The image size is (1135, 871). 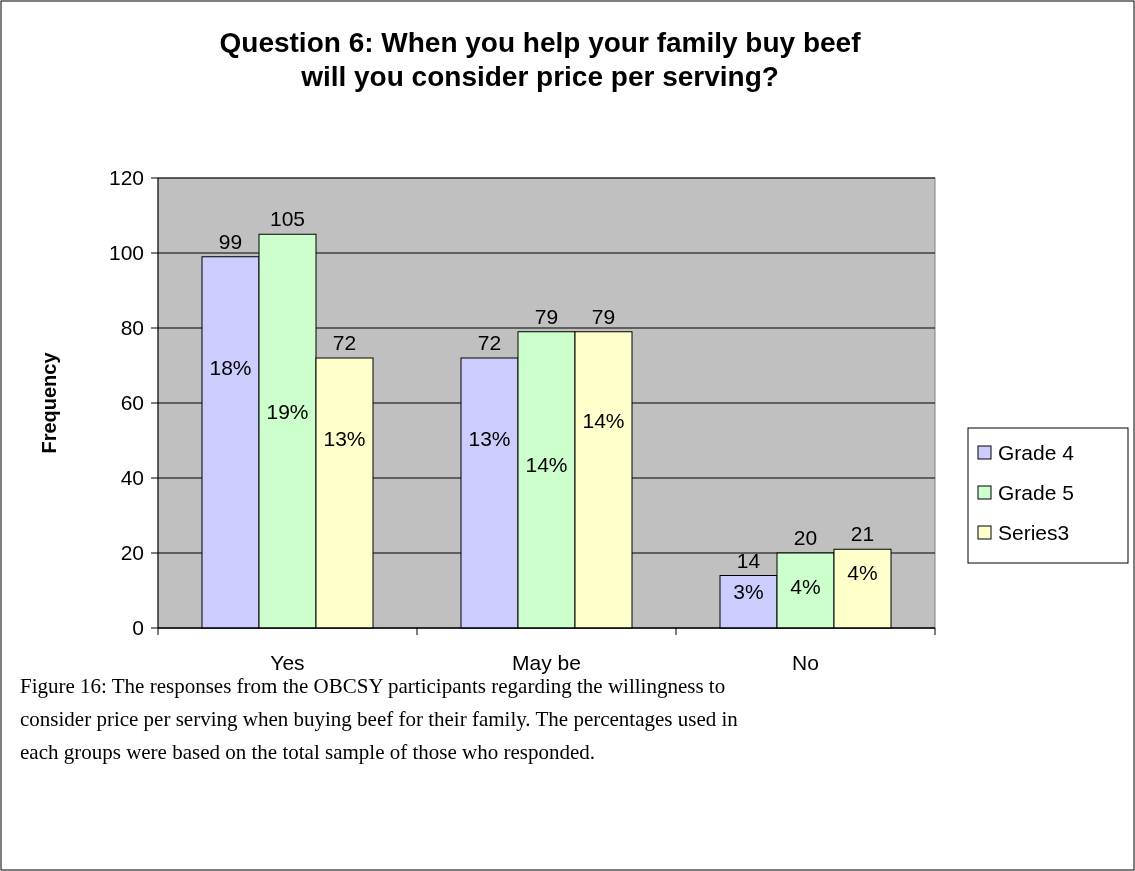 What do you see at coordinates (862, 534) in the screenshot?
I see `data-label: 21` at bounding box center [862, 534].